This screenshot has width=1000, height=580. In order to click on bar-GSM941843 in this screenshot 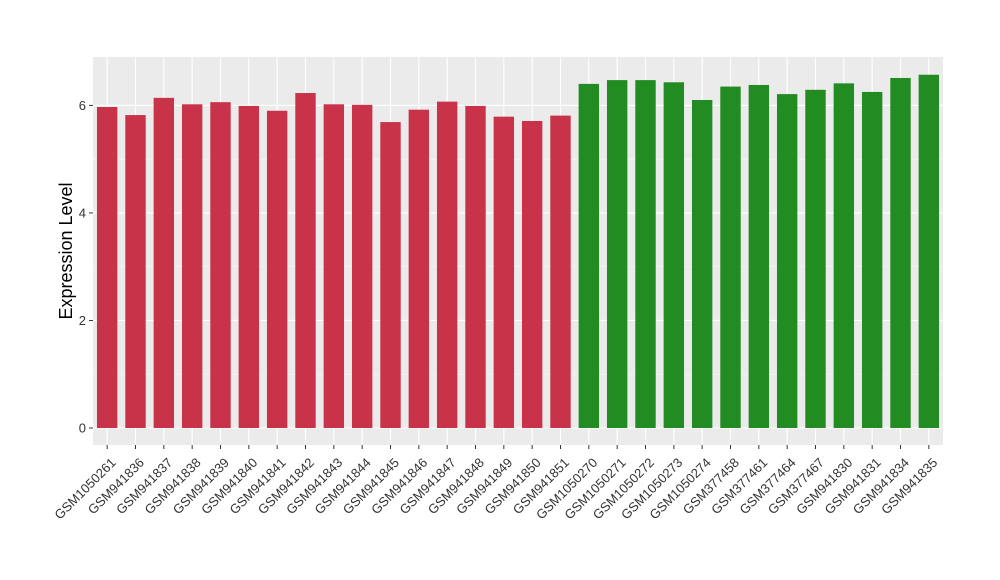, I will do `click(334, 266)`.